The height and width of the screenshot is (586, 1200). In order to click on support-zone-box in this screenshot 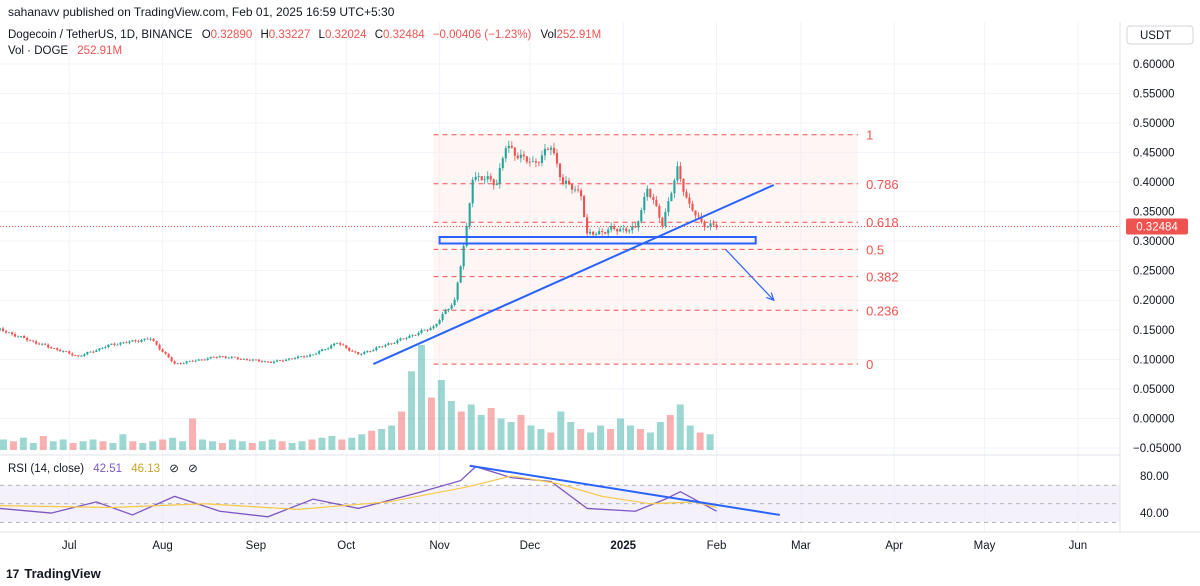, I will do `click(597, 240)`.